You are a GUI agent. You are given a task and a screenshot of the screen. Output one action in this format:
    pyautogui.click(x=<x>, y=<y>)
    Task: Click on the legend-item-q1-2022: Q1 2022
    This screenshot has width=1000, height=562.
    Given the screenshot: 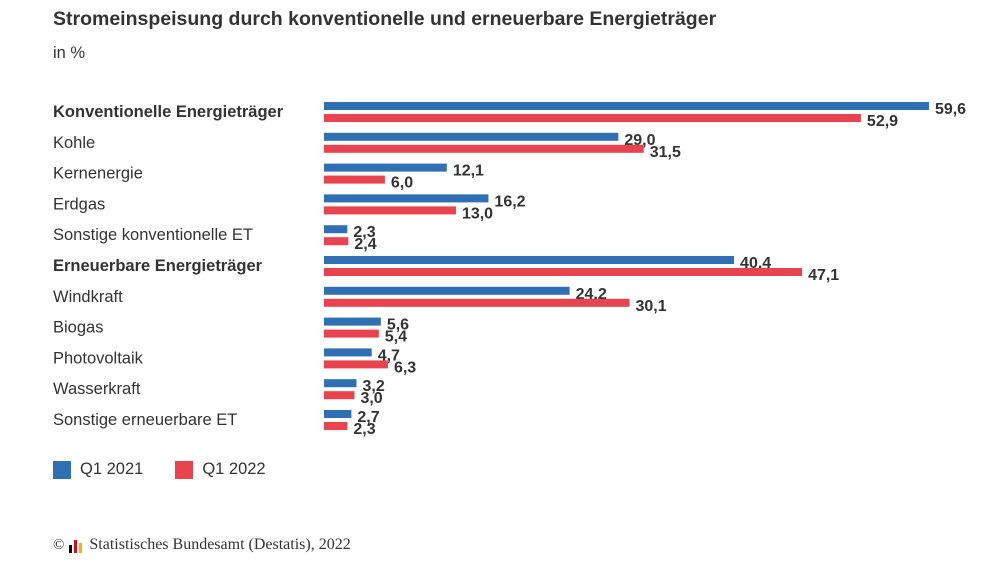 What is the action you would take?
    pyautogui.click(x=220, y=469)
    